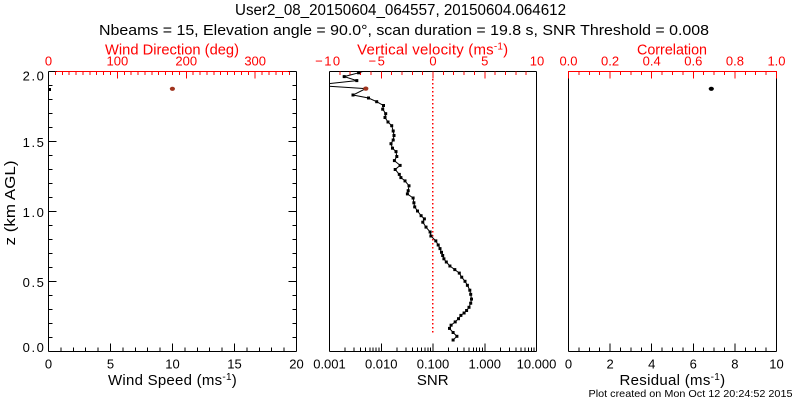 The height and width of the screenshot is (400, 800). I want to click on svg-text: 0.4, so click(652, 61).